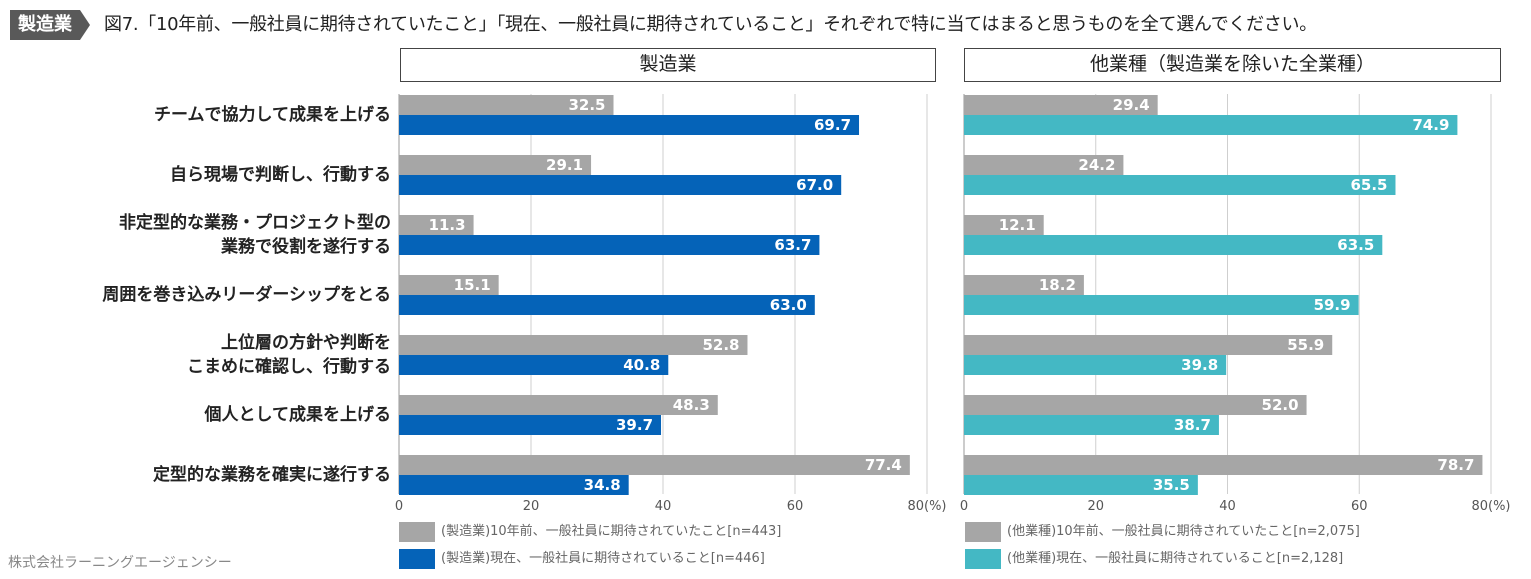 The height and width of the screenshot is (579, 1531). What do you see at coordinates (1355, 245) in the screenshot?
I see `data-label: 63.5` at bounding box center [1355, 245].